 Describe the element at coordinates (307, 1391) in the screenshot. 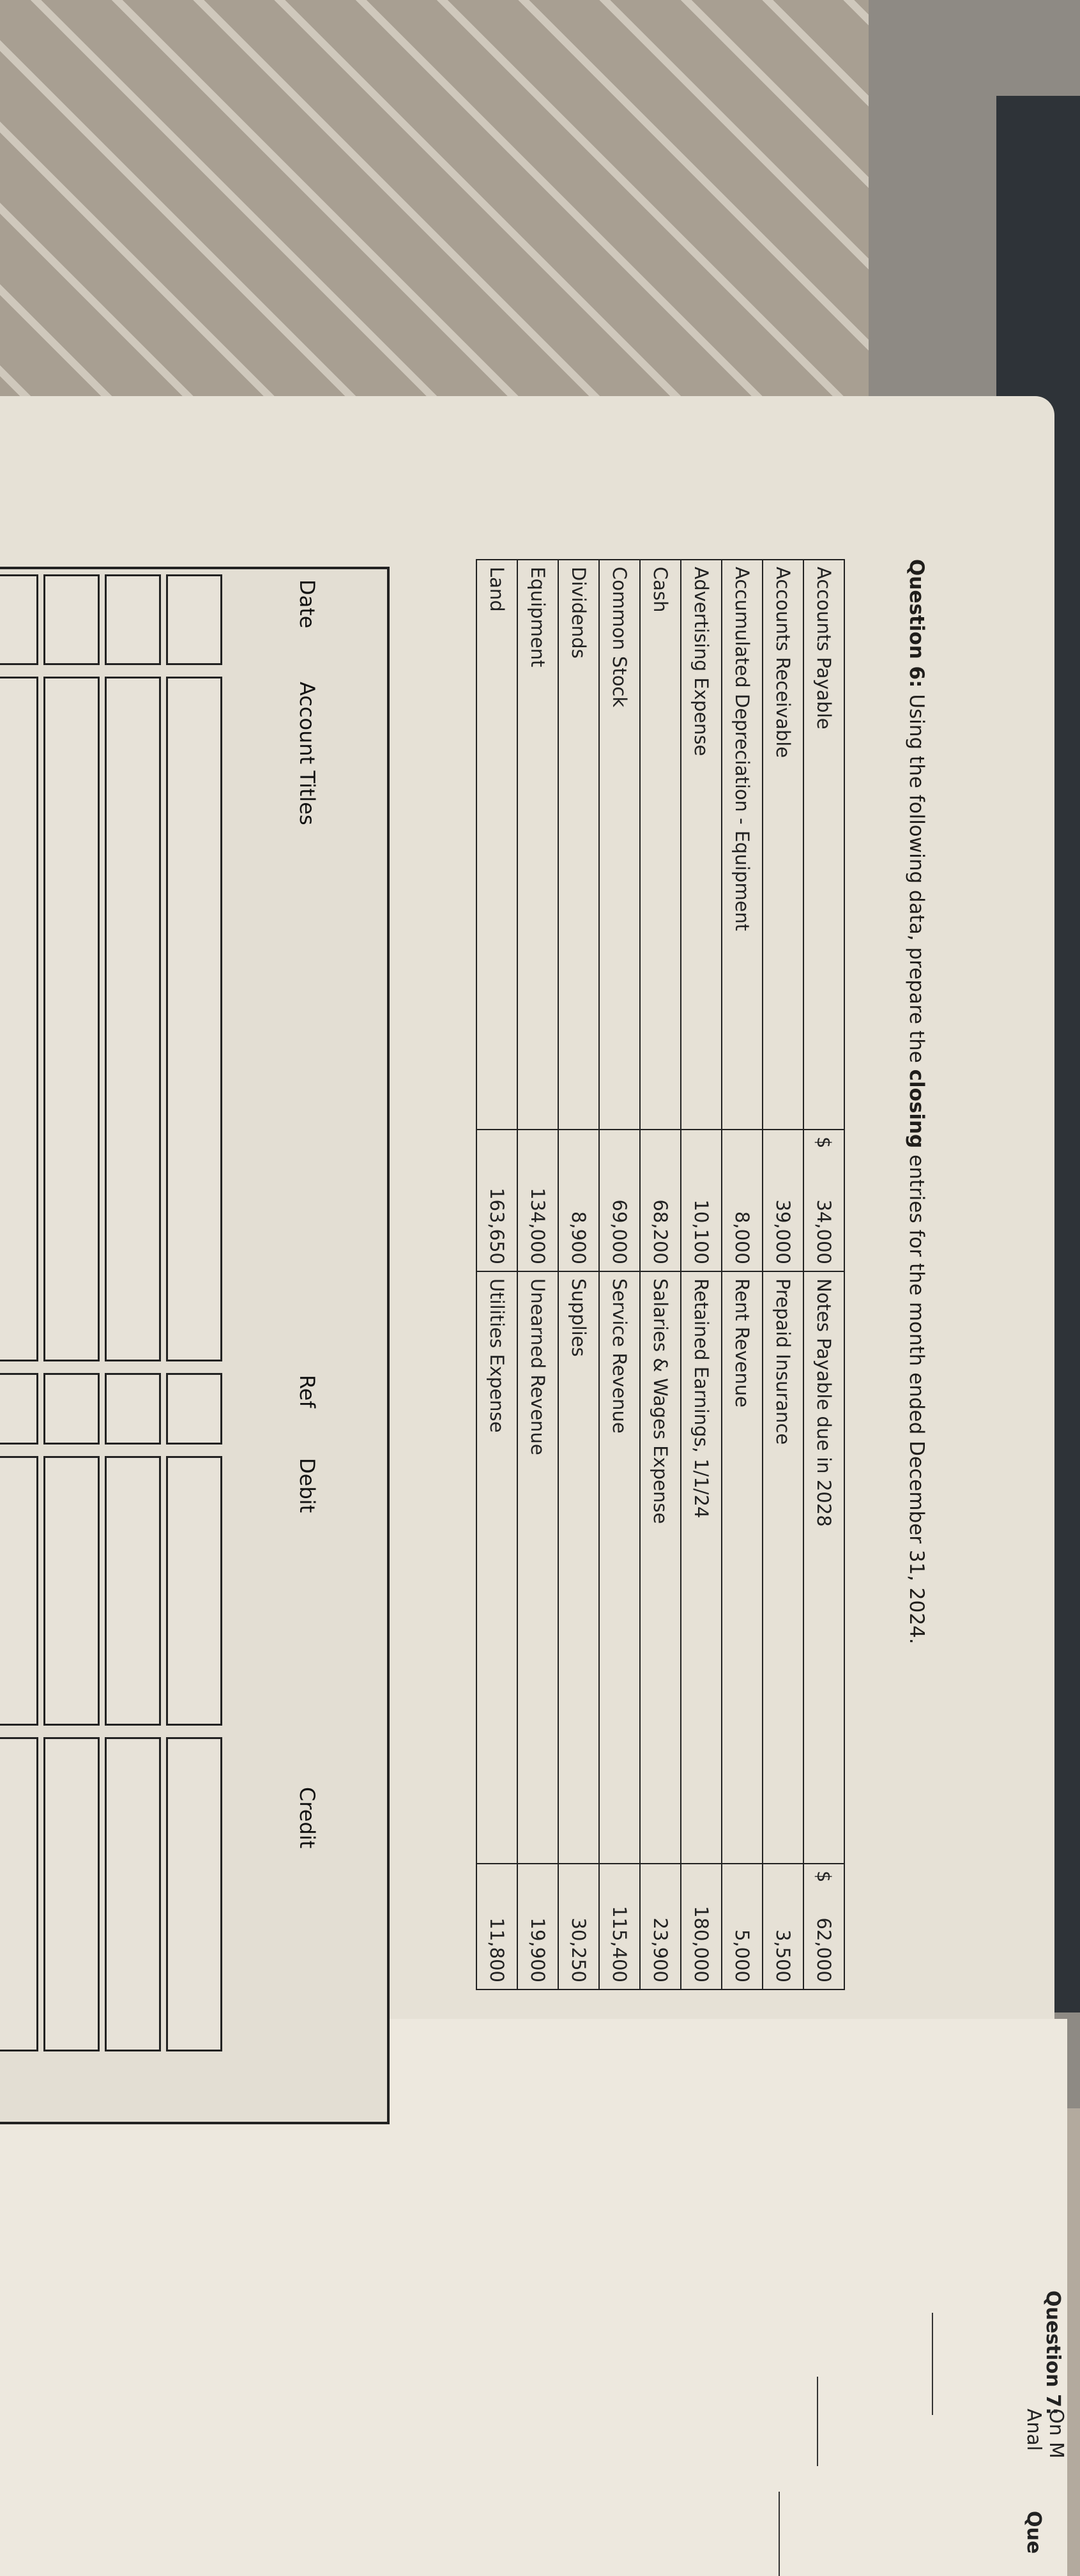

I see `header-ref: Ref` at that location.